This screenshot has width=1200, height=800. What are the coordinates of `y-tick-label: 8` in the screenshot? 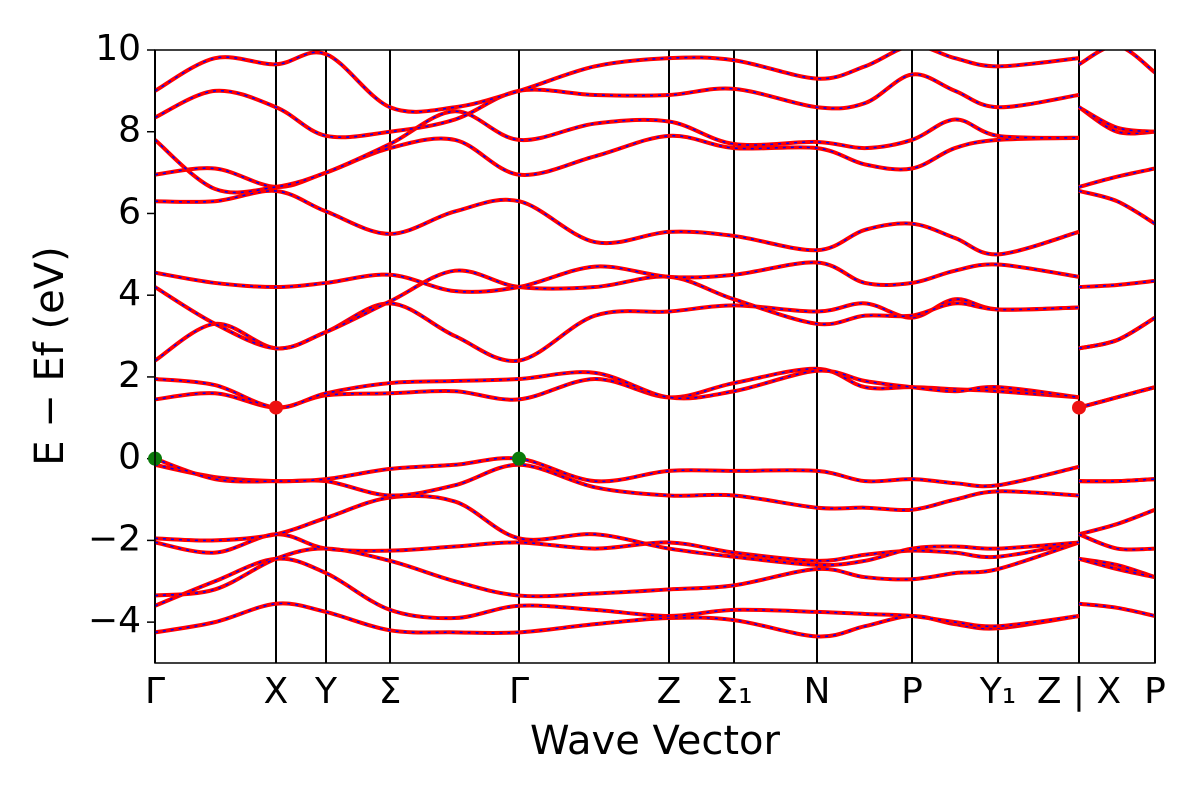 It's located at (129, 130).